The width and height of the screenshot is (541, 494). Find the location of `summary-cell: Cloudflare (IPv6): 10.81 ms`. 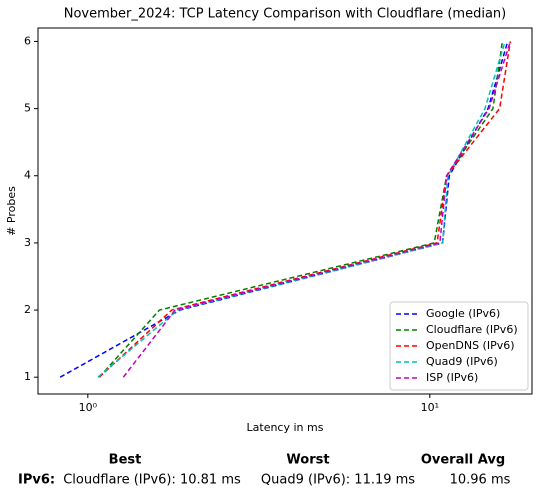

summary-cell: Cloudflare (IPv6): 10.81 ms is located at coordinates (152, 480).